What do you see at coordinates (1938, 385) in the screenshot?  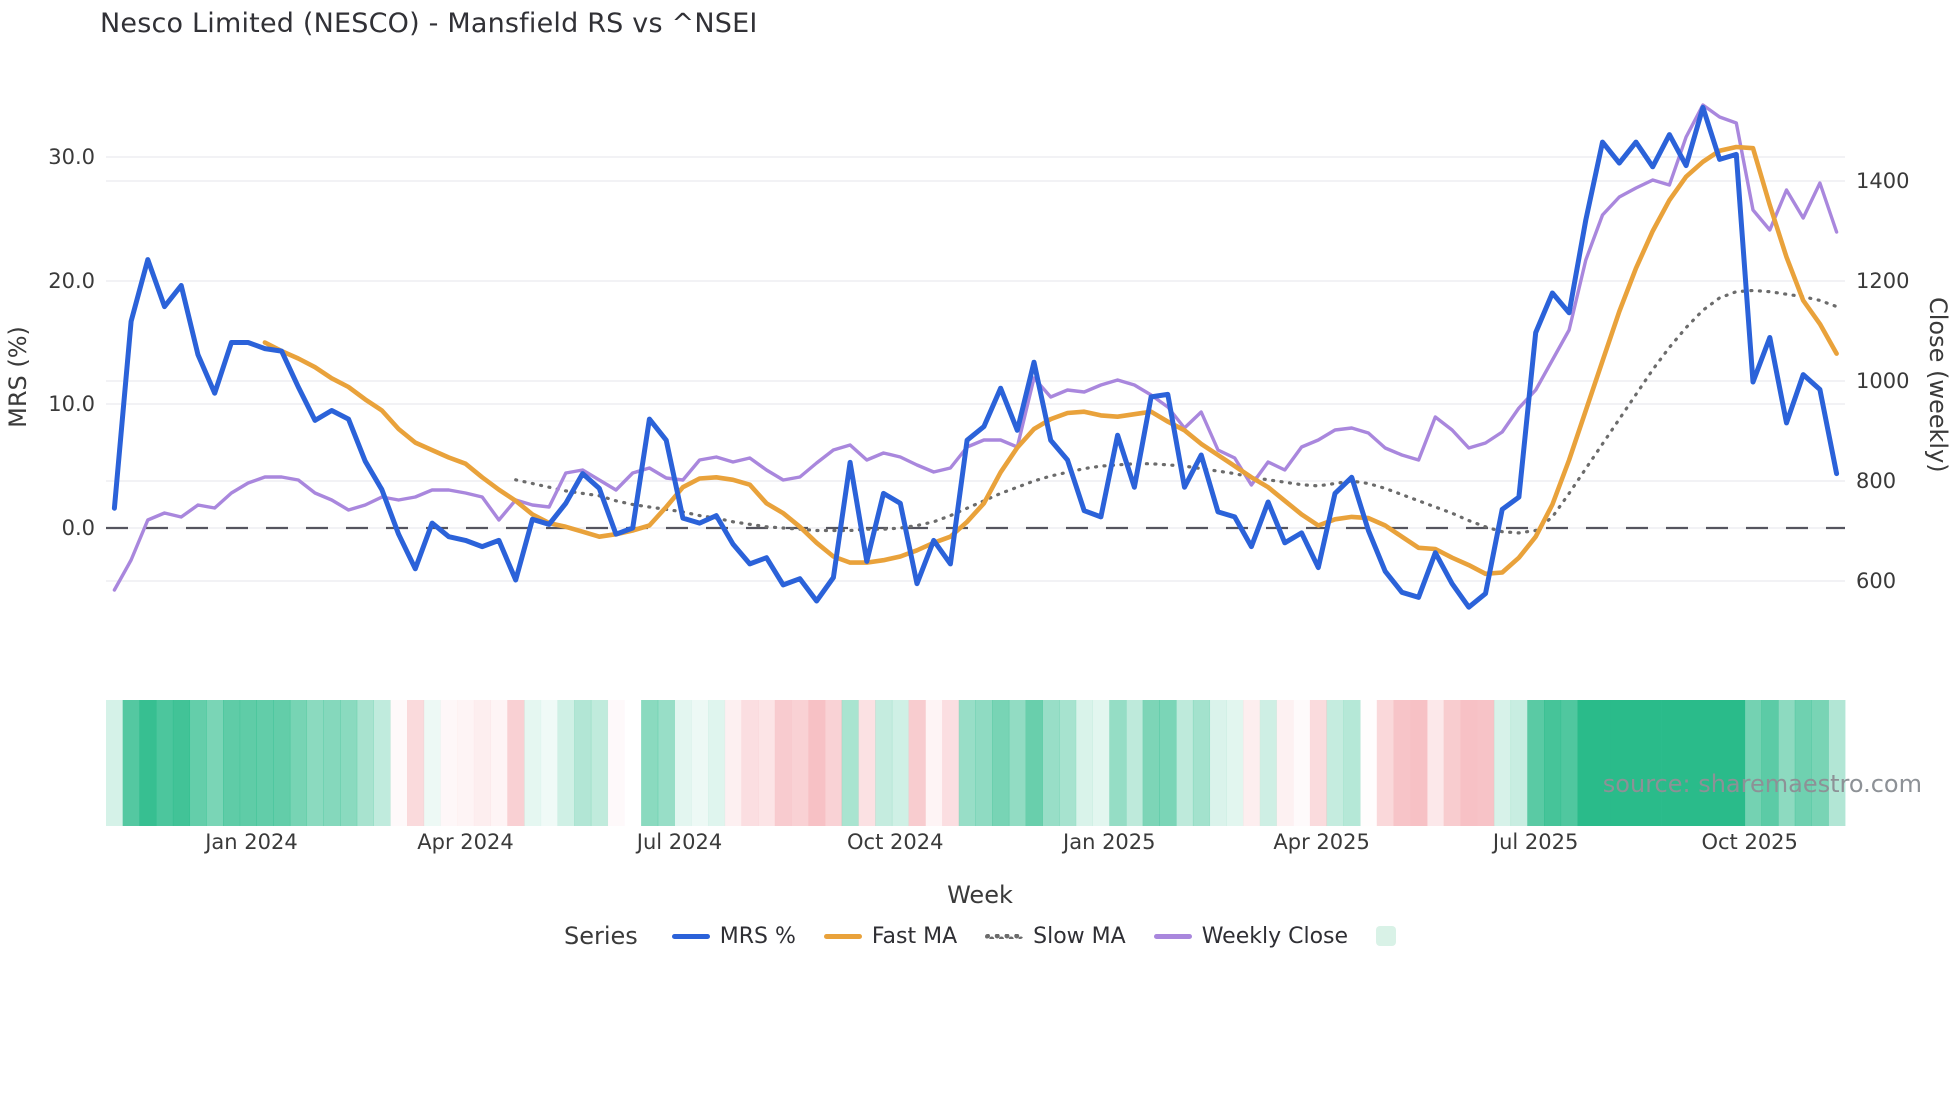 I see `right-axis-title: Close (weekly)` at bounding box center [1938, 385].